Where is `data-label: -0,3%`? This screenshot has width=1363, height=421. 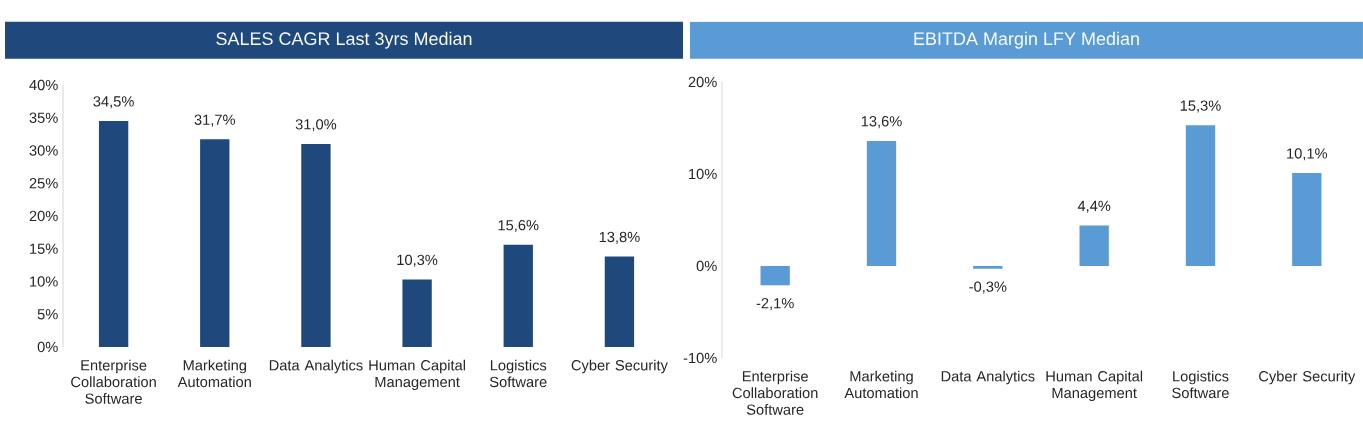
data-label: -0,3% is located at coordinates (988, 287).